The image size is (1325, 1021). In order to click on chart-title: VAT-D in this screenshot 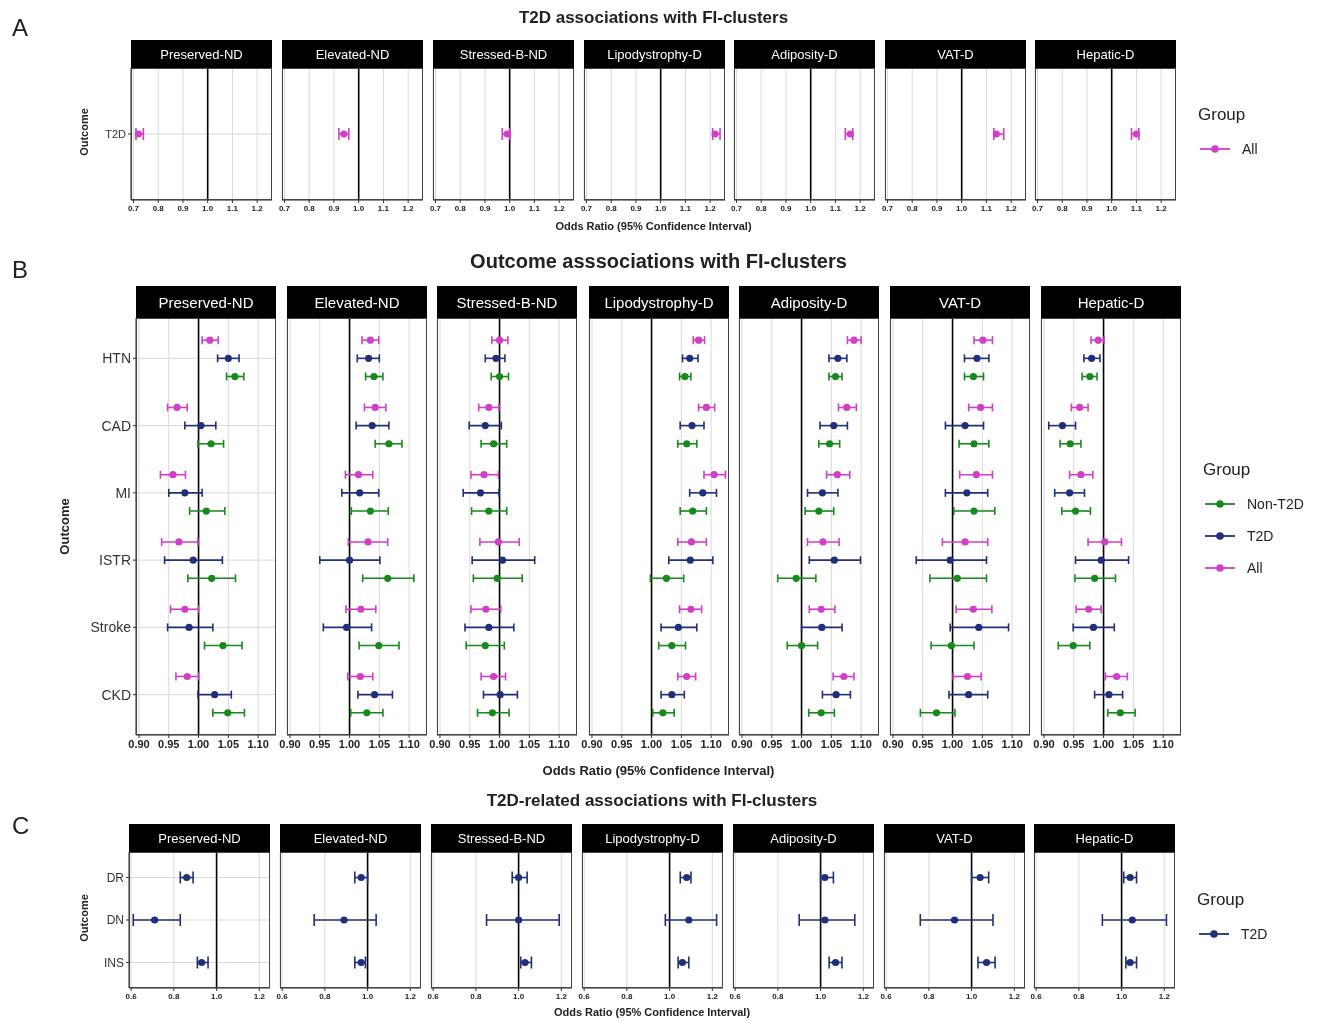, I will do `click(960, 302)`.